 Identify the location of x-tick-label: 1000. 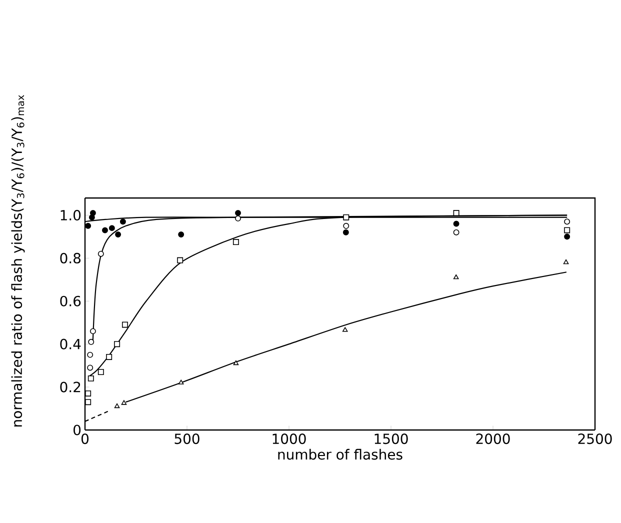
(289, 439).